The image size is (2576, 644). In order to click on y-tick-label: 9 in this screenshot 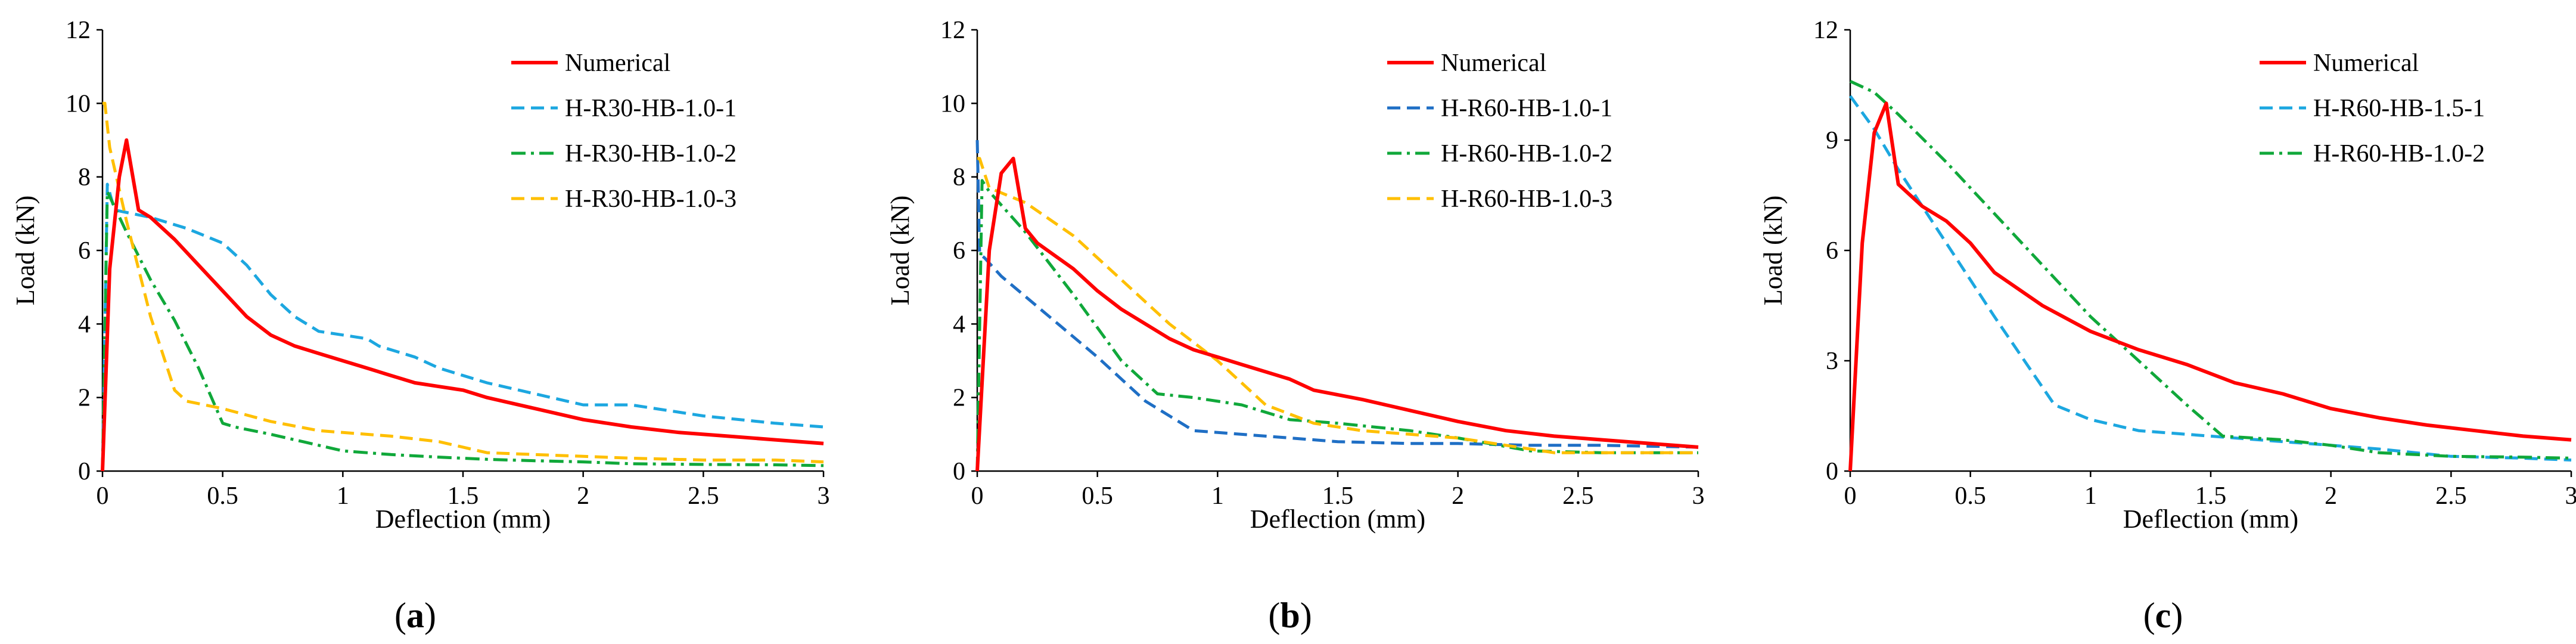, I will do `click(1832, 140)`.